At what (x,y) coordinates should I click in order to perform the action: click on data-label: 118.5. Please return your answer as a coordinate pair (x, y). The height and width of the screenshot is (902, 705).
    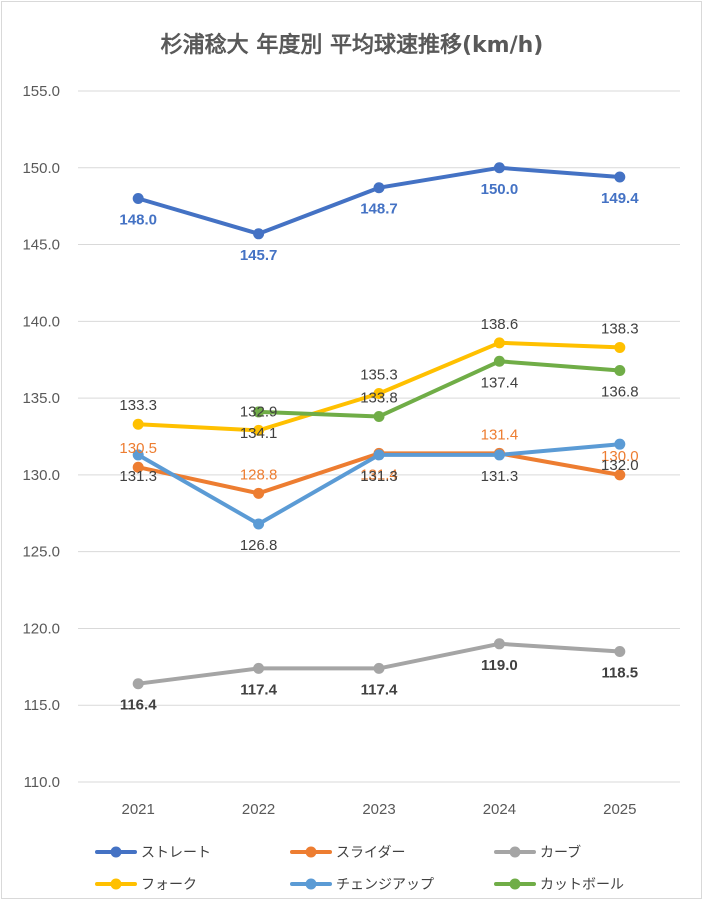
    Looking at the image, I should click on (619, 672).